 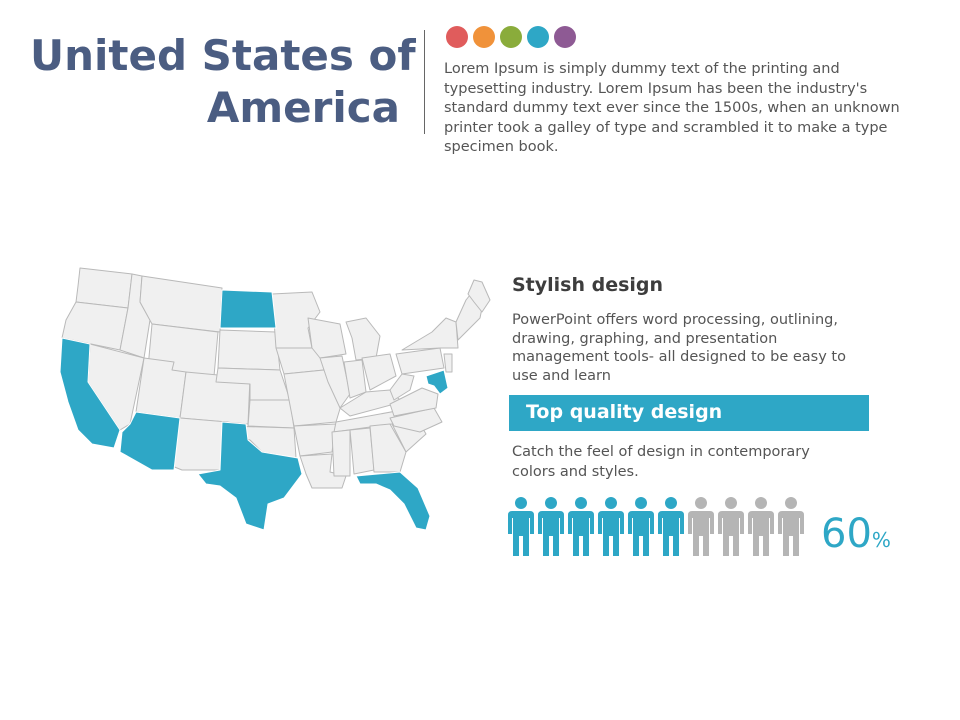 I want to click on state-maryland, so click(x=437, y=382).